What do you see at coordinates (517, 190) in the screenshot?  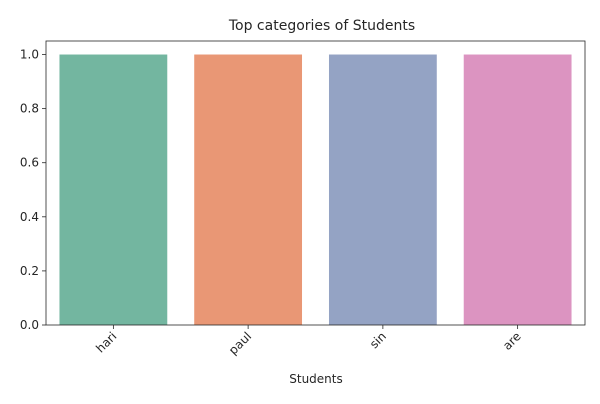 I see `bar-are` at bounding box center [517, 190].